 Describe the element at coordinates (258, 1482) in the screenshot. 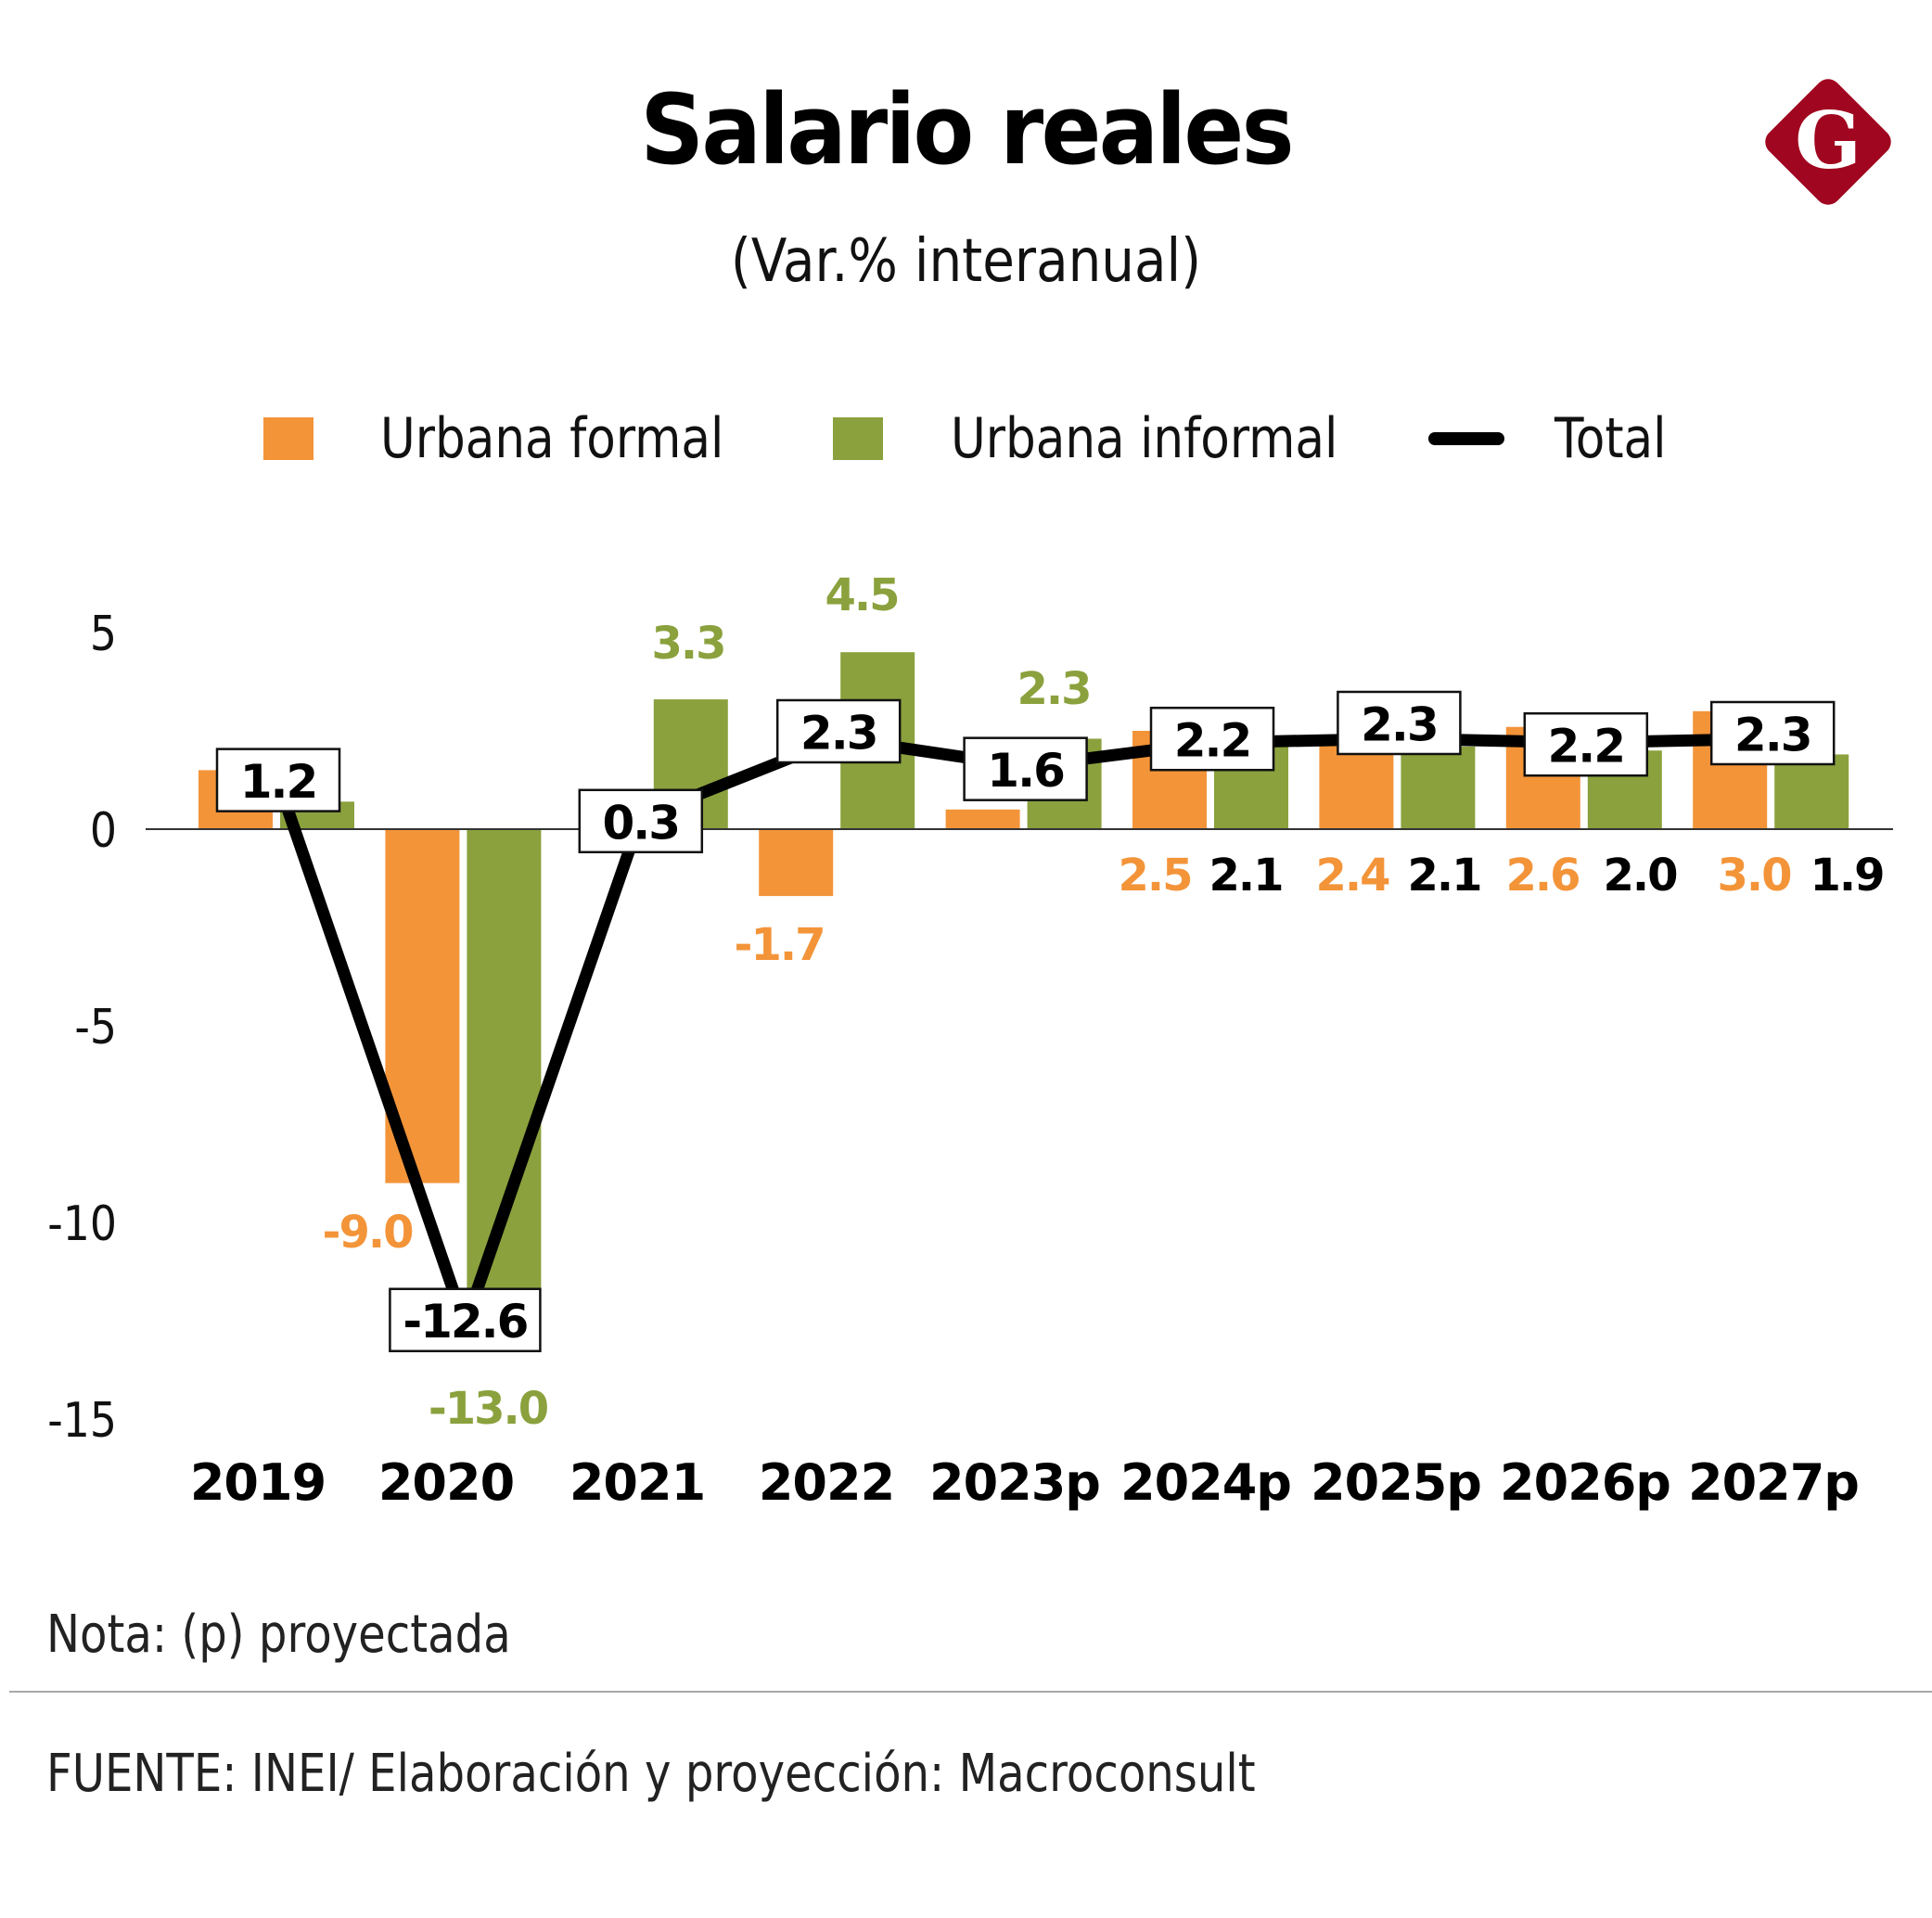

I see `x-tick-label: 2019` at that location.